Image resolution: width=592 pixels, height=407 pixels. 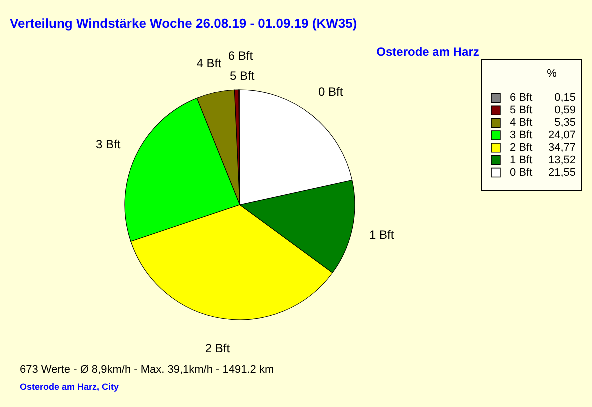 What do you see at coordinates (241, 56) in the screenshot?
I see `slice-label: 6 Bft` at bounding box center [241, 56].